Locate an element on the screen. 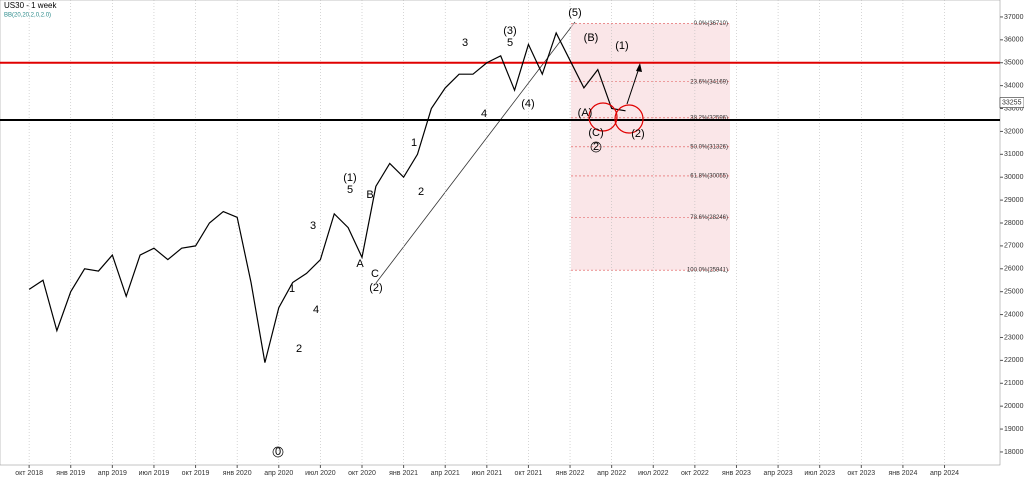 The width and height of the screenshot is (1024, 479). y-tick-label: 28000 is located at coordinates (1014, 223).